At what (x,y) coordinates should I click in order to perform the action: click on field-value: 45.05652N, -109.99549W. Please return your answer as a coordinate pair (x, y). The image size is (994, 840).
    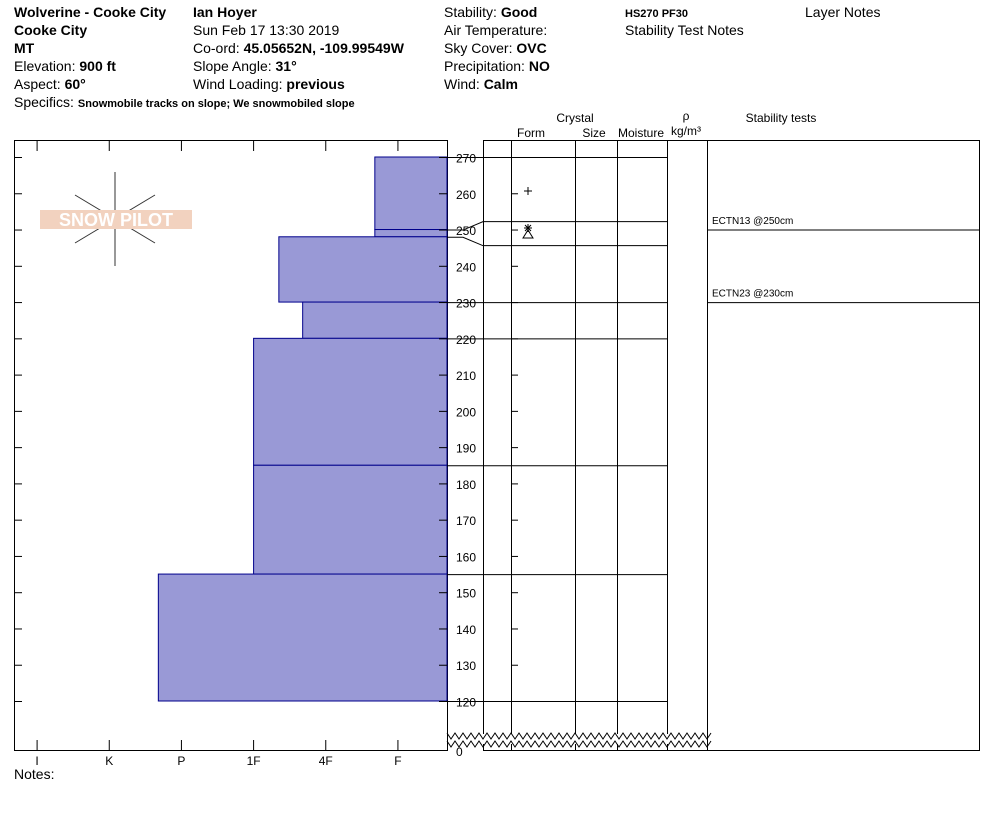
    Looking at the image, I should click on (324, 48).